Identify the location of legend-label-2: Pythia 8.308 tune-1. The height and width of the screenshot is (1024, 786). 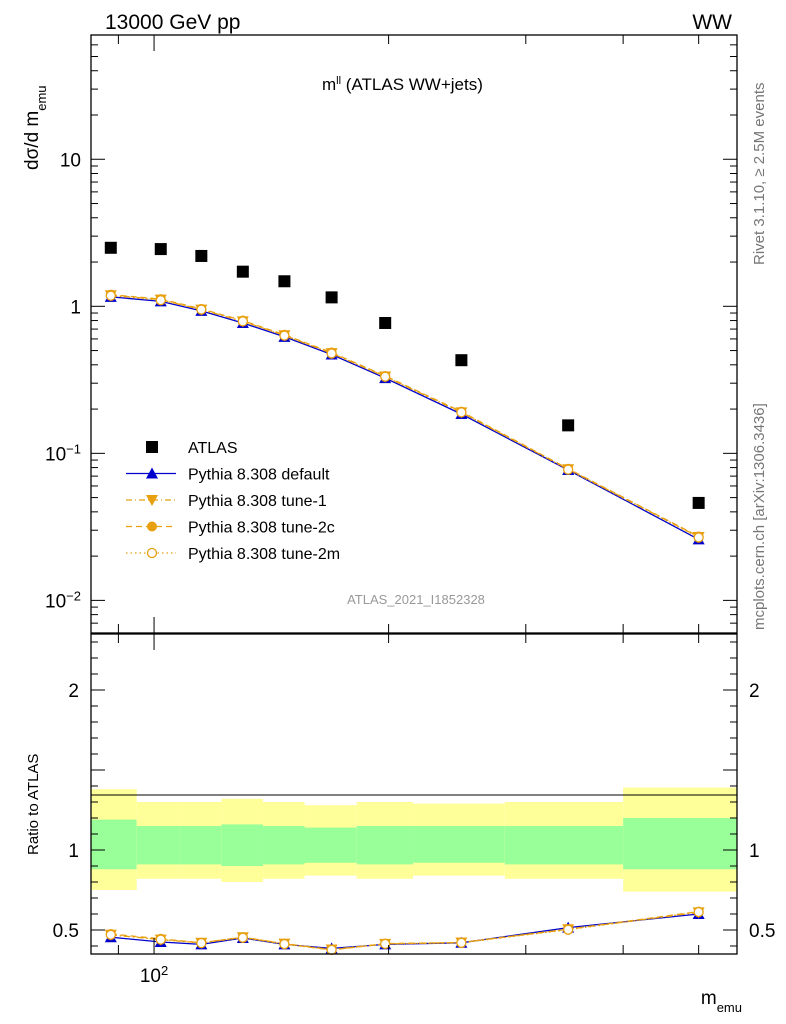
(257, 501).